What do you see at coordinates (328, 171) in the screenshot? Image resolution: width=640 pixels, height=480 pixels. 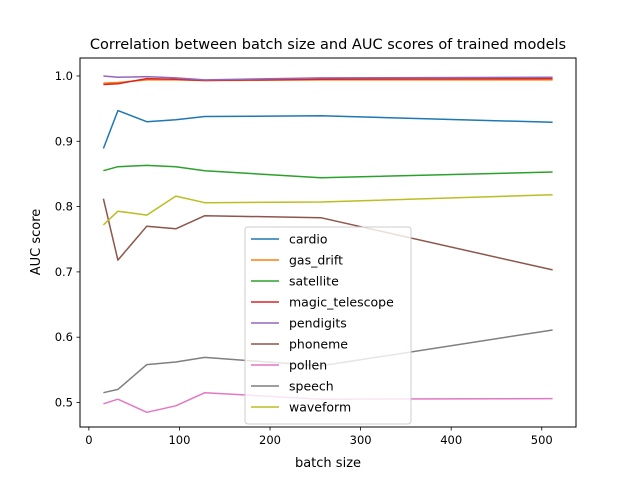 I see `series-line-satellite` at bounding box center [328, 171].